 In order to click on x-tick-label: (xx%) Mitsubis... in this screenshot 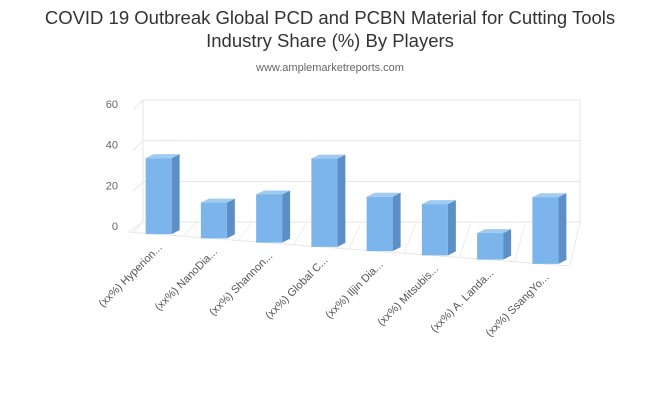, I will do `click(408, 296)`.